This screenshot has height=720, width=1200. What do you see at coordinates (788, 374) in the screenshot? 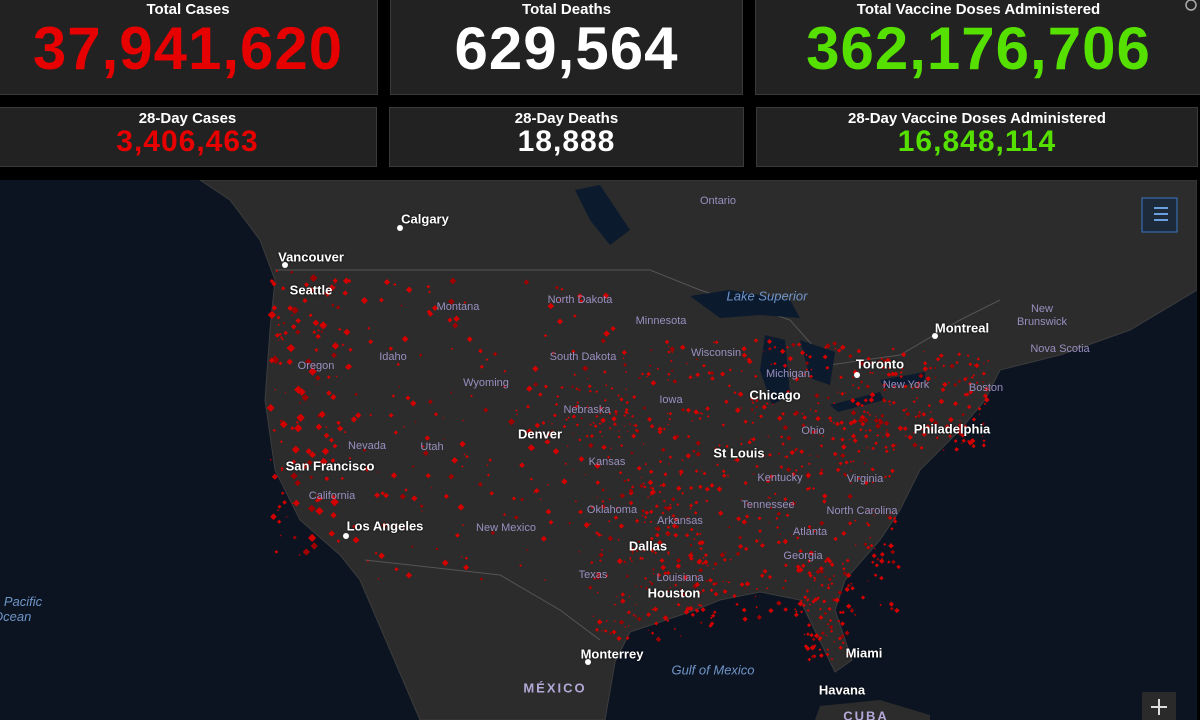
I see `map-label: Michigan` at bounding box center [788, 374].